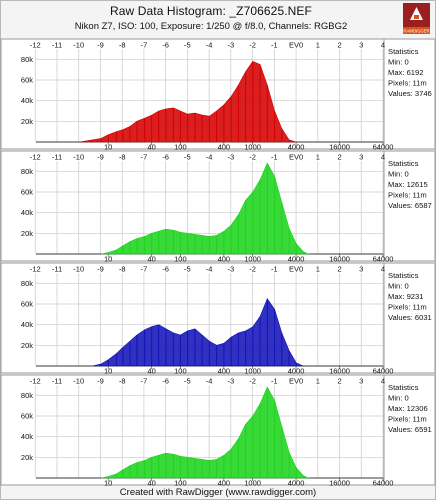 This screenshot has height=500, width=436. I want to click on panel2-ev-tick-label: -4, so click(209, 269).